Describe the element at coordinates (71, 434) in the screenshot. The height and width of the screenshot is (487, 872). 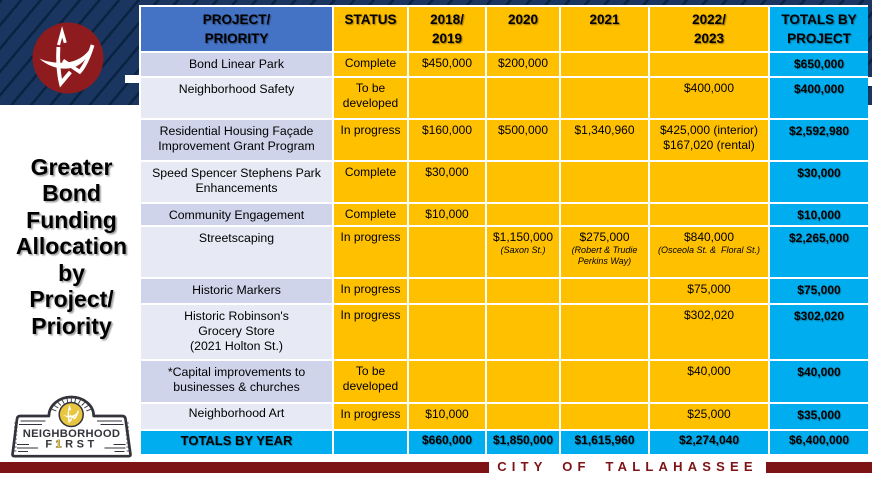
I see `svg-text: NEIGHBORHOOD` at that location.